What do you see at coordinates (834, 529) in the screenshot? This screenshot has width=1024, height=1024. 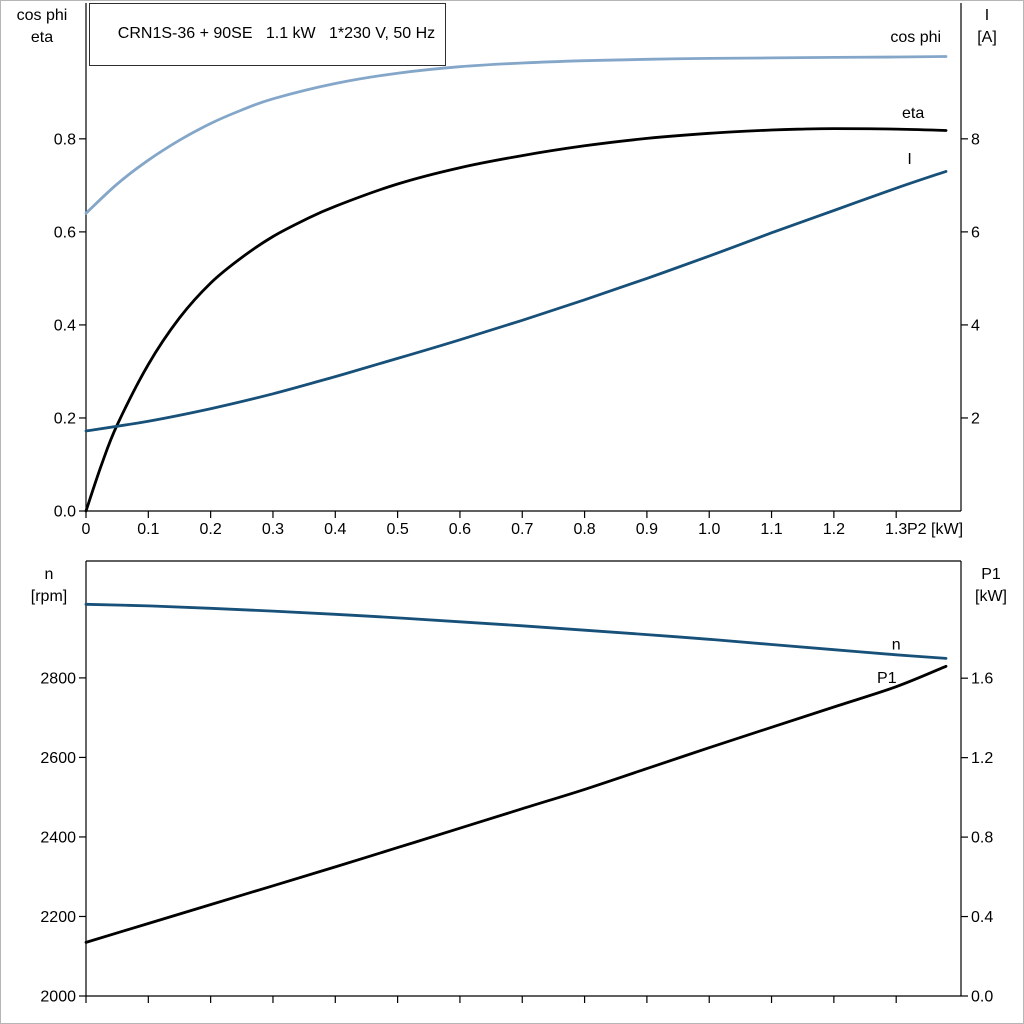 I see `x-tick-label: 1.2` at bounding box center [834, 529].